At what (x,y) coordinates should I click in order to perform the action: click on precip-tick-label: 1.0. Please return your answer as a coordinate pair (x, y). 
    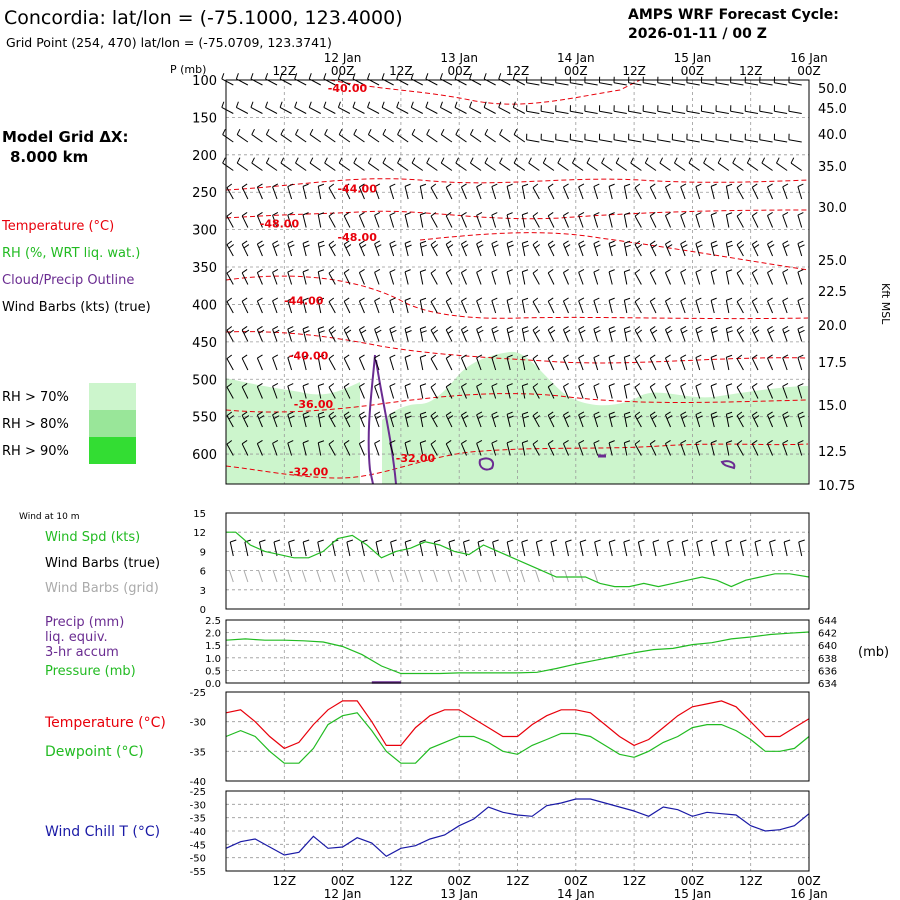
    Looking at the image, I should click on (213, 659).